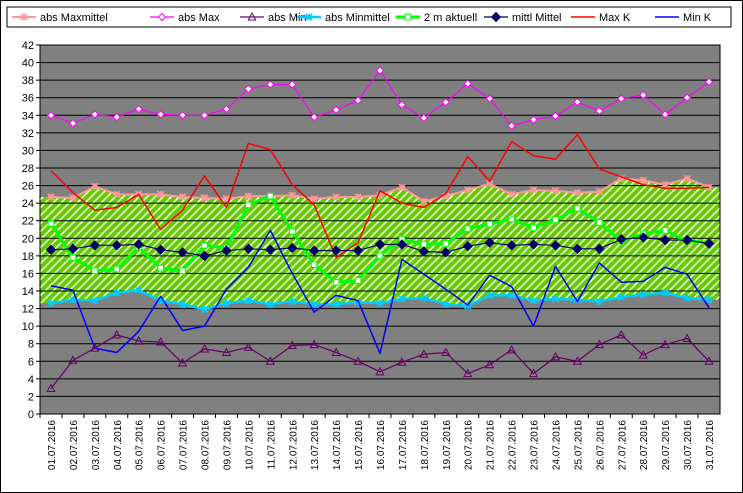  What do you see at coordinates (28, 222) in the screenshot?
I see `y-tick-label: 22` at bounding box center [28, 222].